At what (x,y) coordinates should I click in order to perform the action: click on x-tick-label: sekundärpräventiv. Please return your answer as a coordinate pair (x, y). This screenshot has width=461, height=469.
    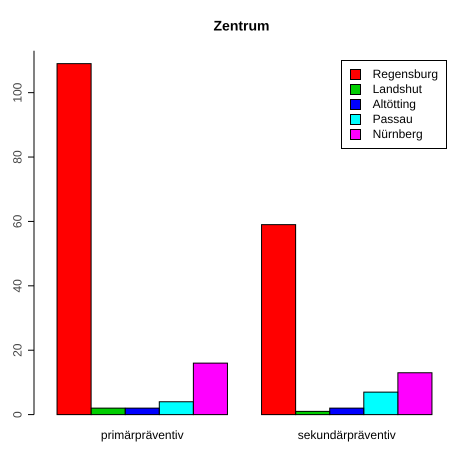
    Looking at the image, I should click on (347, 435).